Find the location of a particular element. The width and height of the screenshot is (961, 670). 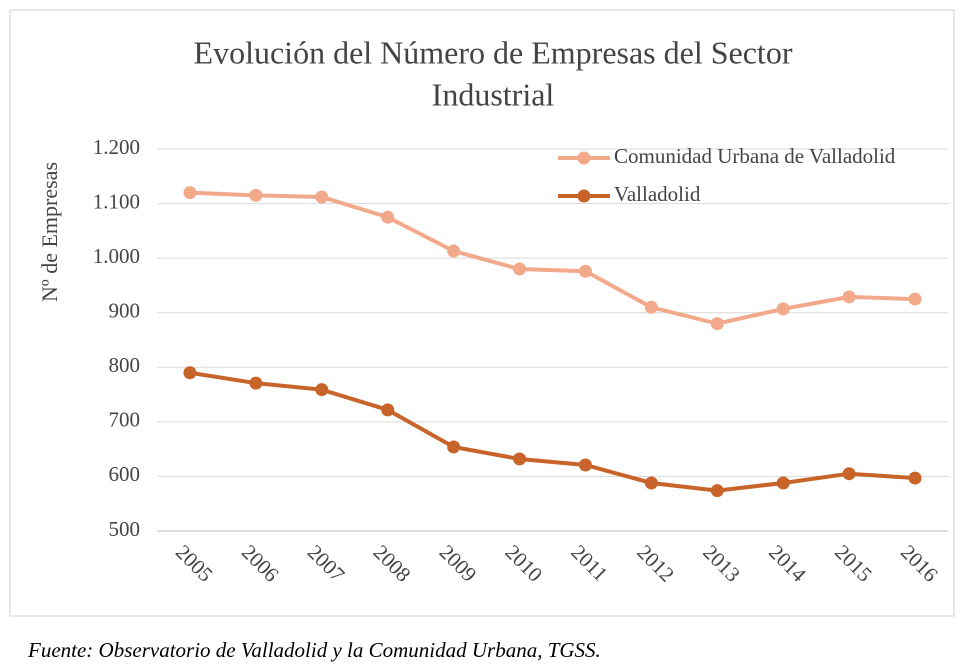

y-tick-label: 1.000 is located at coordinates (116, 256).